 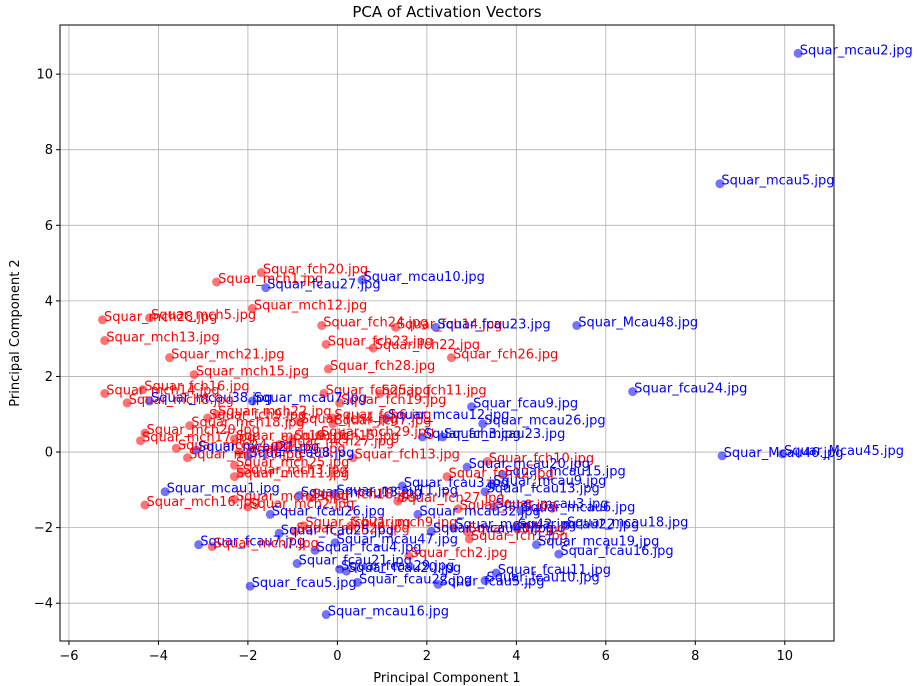 I want to click on point-label: Squar_fch28.jpg, so click(x=382, y=366).